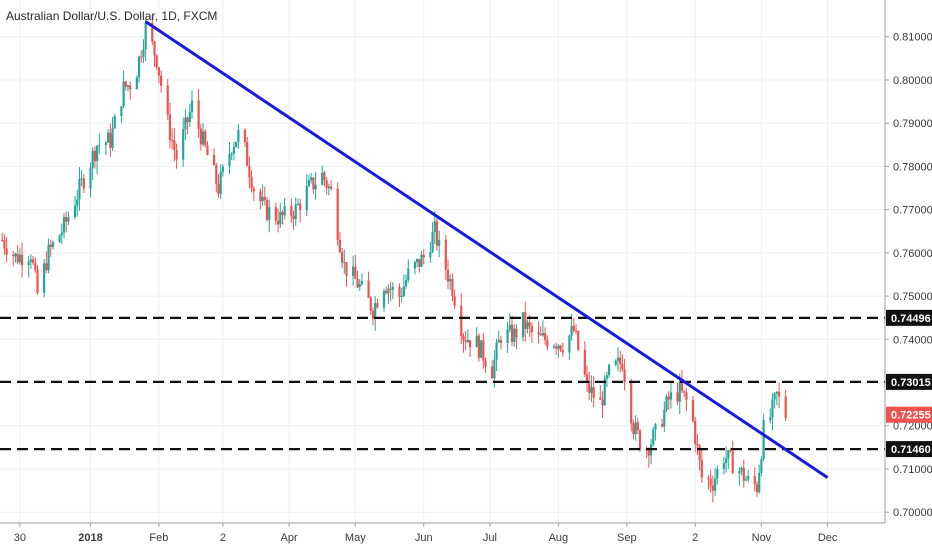  Describe the element at coordinates (90, 538) in the screenshot. I see `x-tick-label: 2018` at that location.